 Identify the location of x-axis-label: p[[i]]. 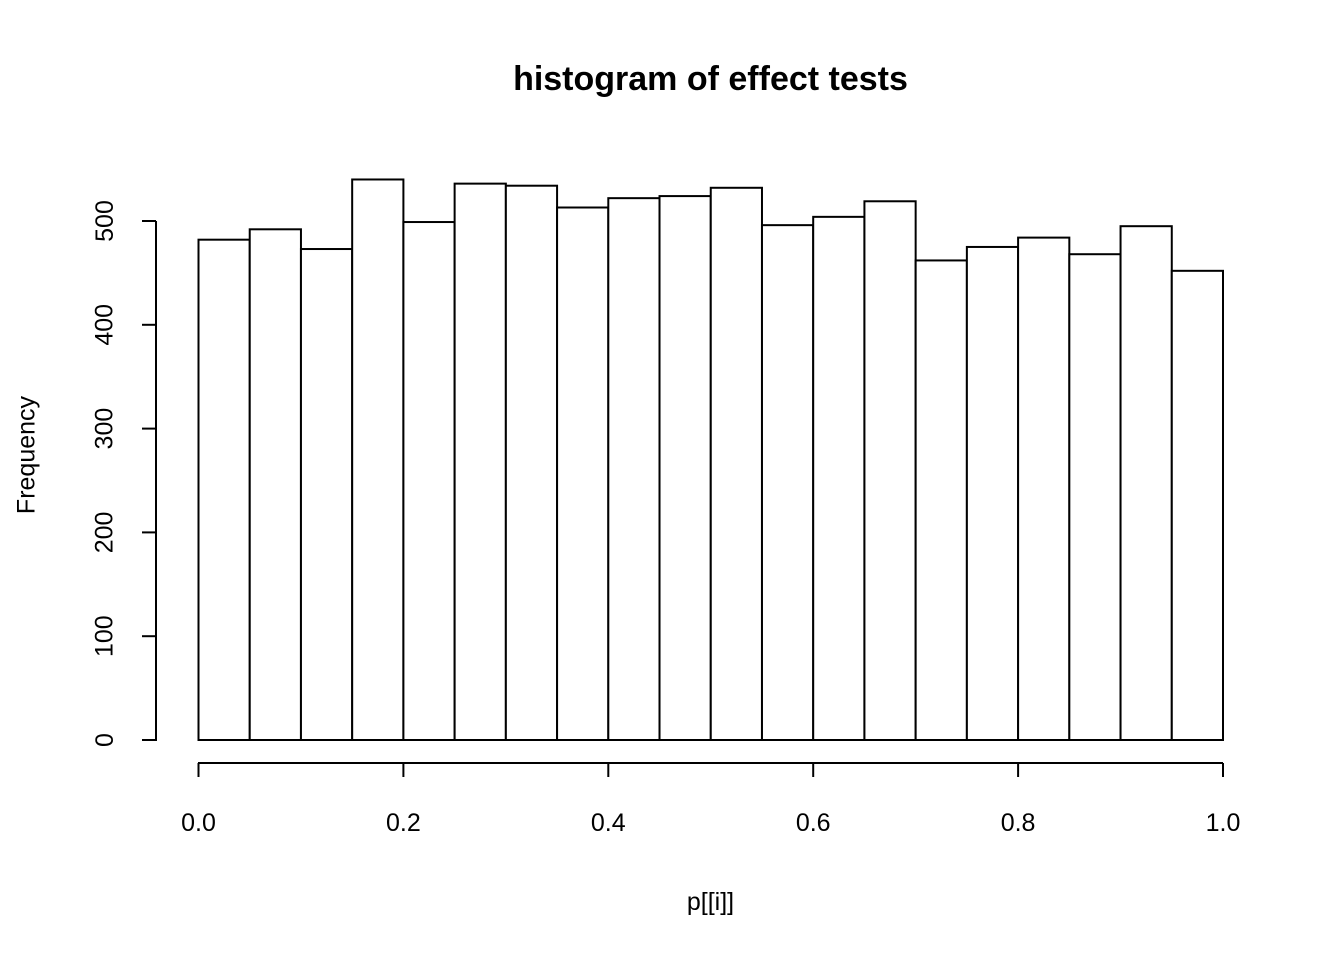
(710, 902).